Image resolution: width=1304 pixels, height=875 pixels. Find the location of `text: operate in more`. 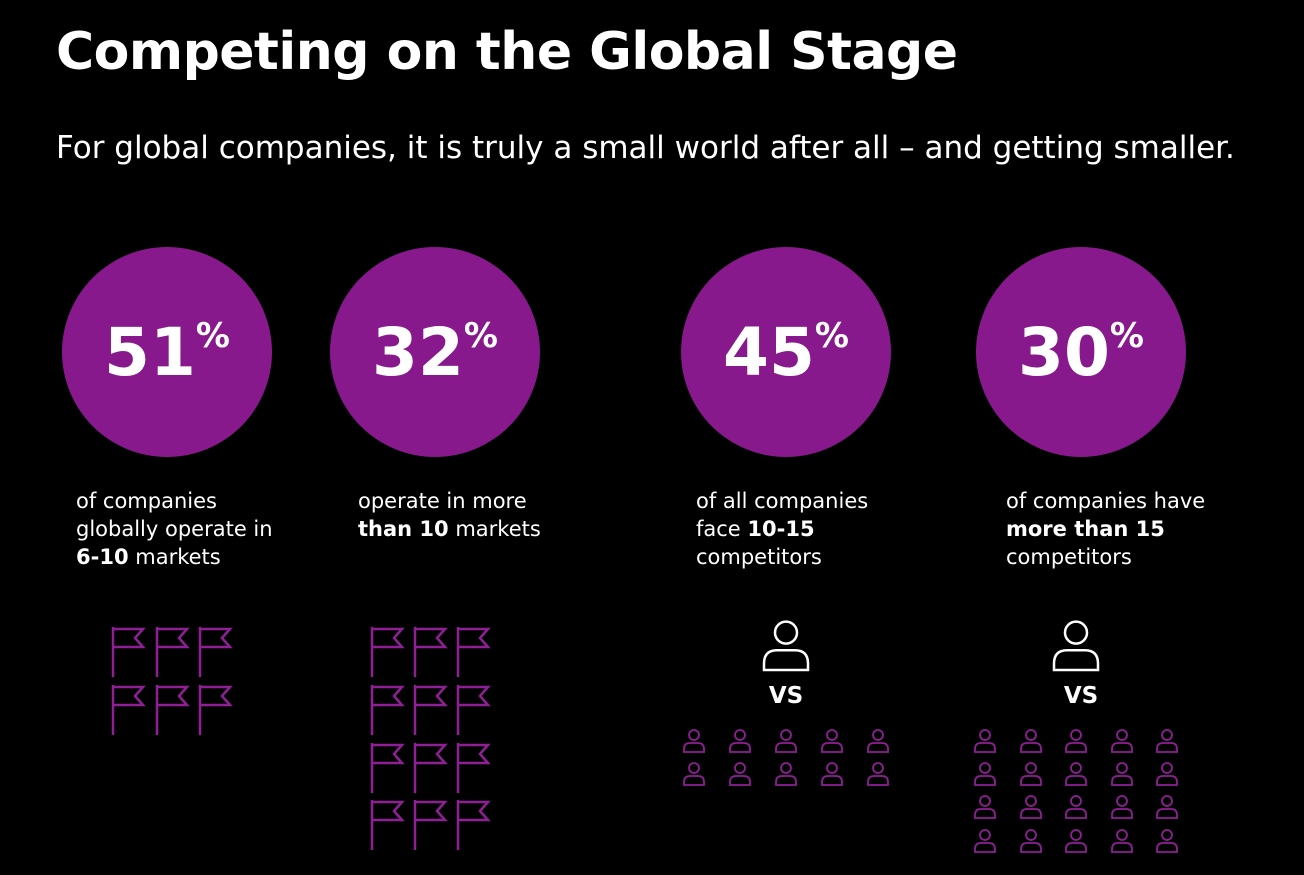

text: operate in more is located at coordinates (442, 501).